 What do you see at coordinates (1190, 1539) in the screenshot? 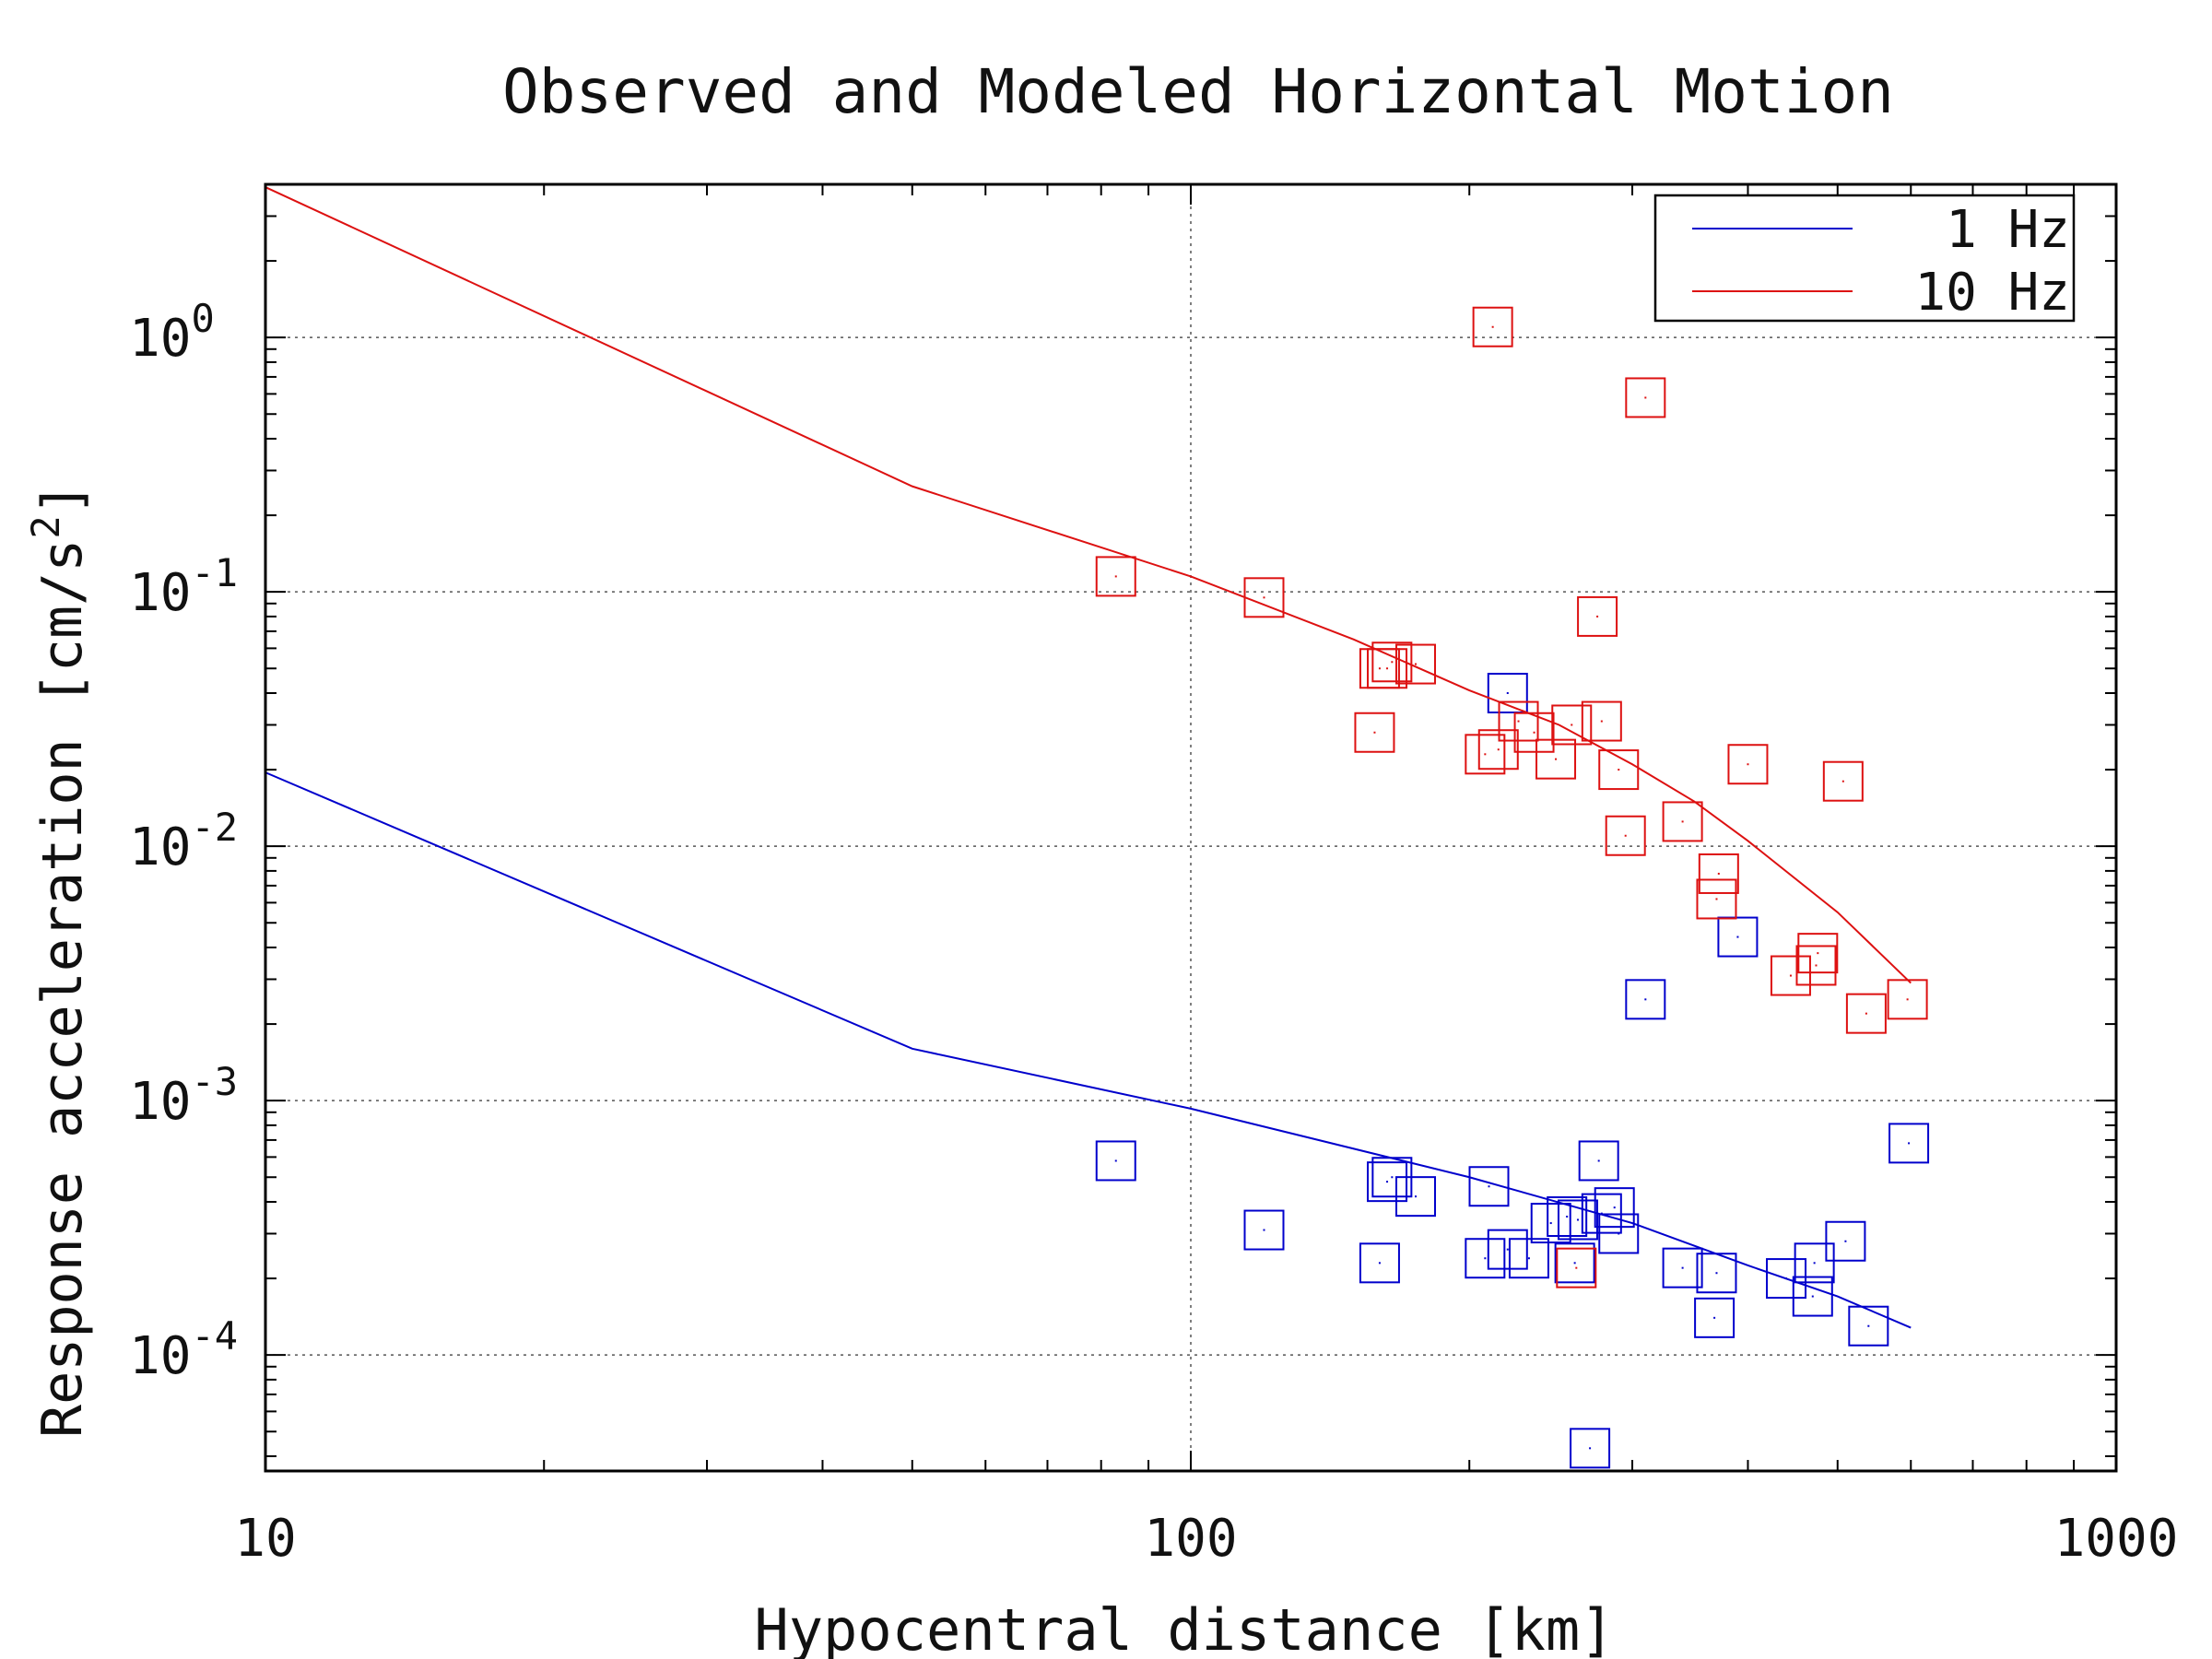
I see `x-tick-label: 100` at bounding box center [1190, 1539].